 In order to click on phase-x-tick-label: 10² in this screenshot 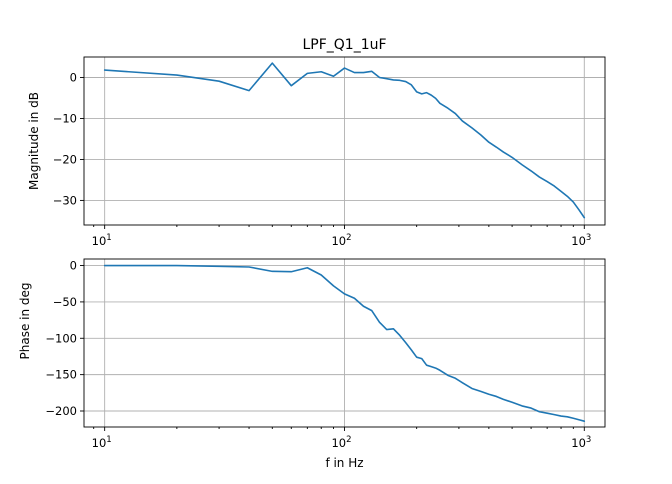, I will do `click(341, 442)`.